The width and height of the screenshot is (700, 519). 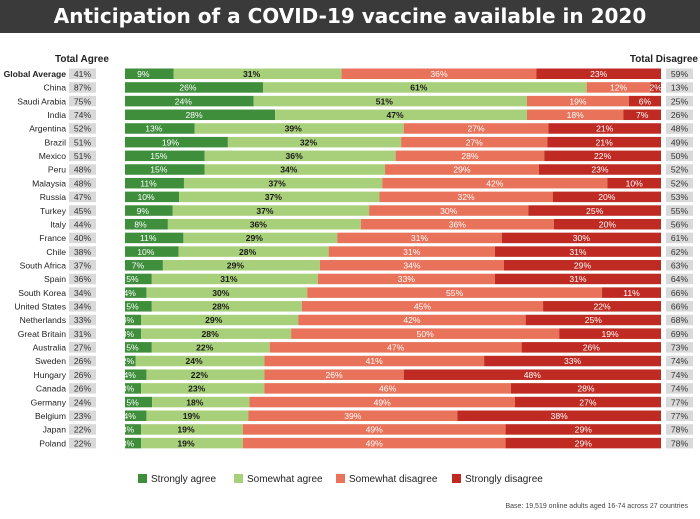 What do you see at coordinates (476, 129) in the screenshot?
I see `data-label-somewhat-disagree: 27%` at bounding box center [476, 129].